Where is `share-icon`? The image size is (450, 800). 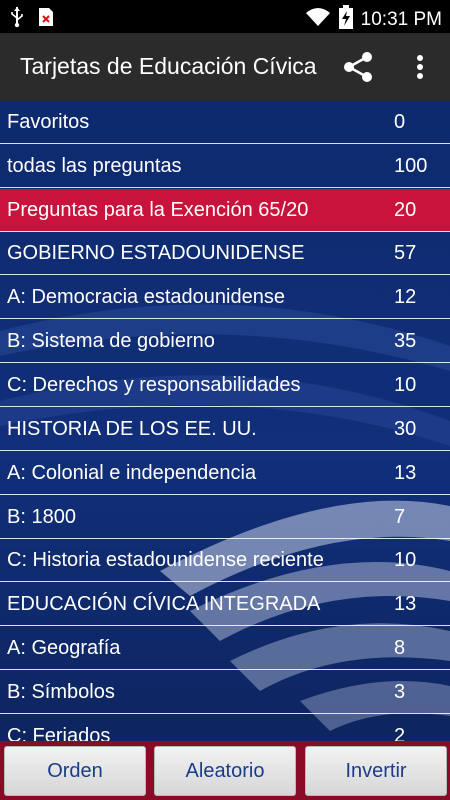
share-icon is located at coordinates (358, 67).